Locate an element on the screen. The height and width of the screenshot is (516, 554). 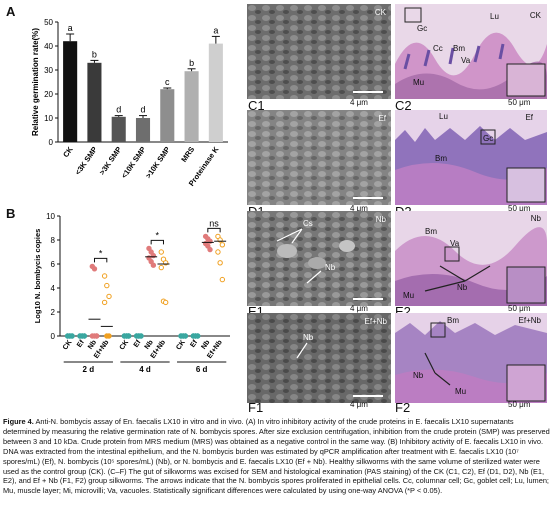
caption-lead: Figure 4. is located at coordinates (18, 421).